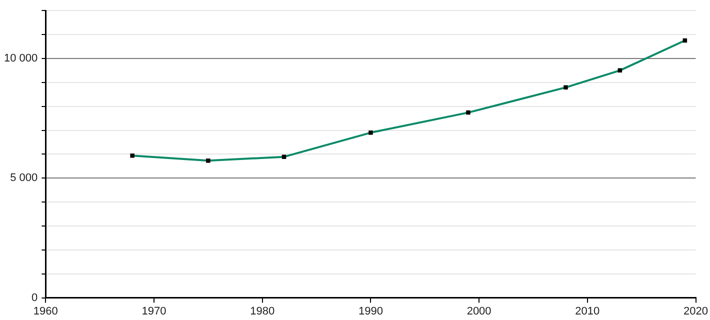  Describe the element at coordinates (479, 311) in the screenshot. I see `x-tick-label: 2000` at that location.